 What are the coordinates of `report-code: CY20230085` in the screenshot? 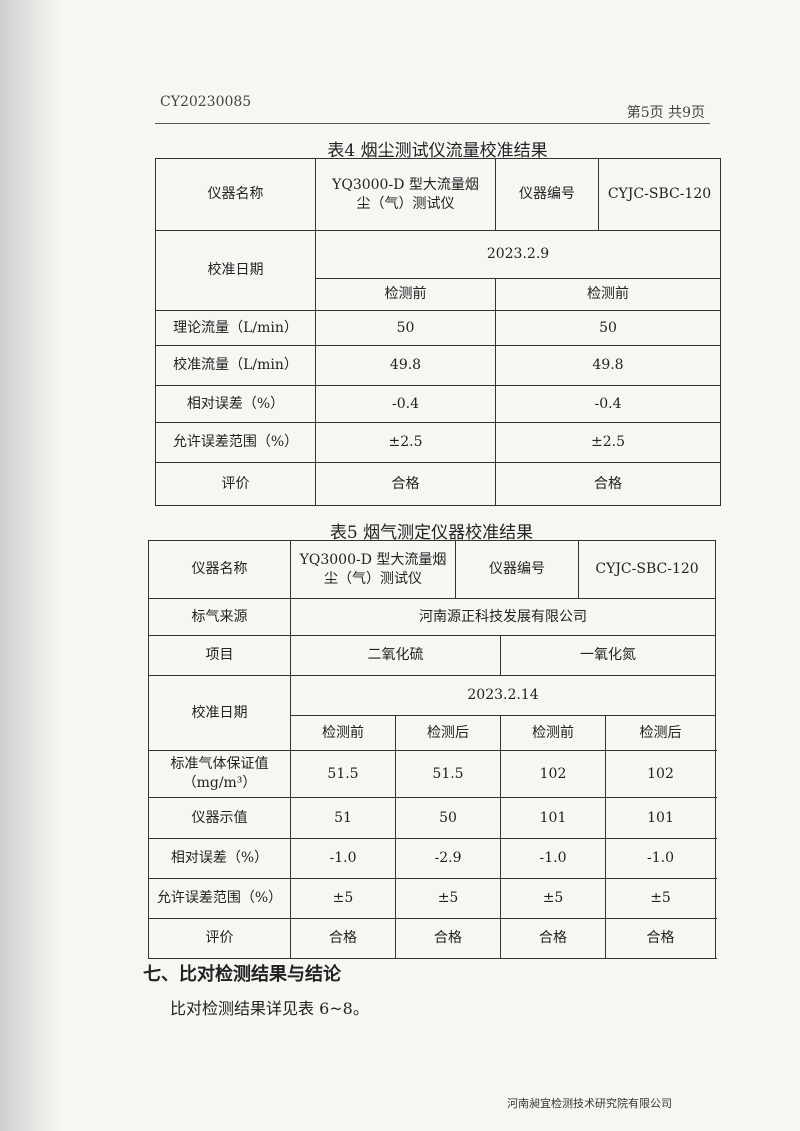 It's located at (206, 102).